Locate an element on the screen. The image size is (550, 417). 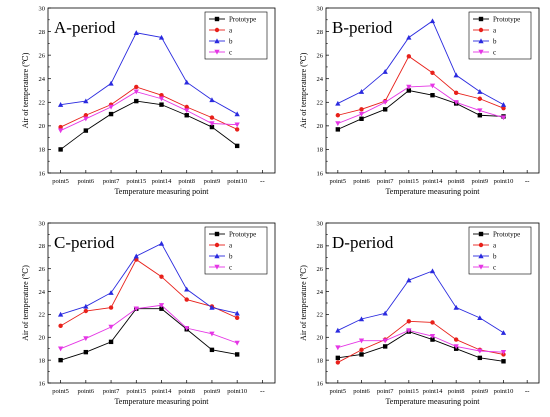
legend: Prototype abc is located at coordinates (236, 250).